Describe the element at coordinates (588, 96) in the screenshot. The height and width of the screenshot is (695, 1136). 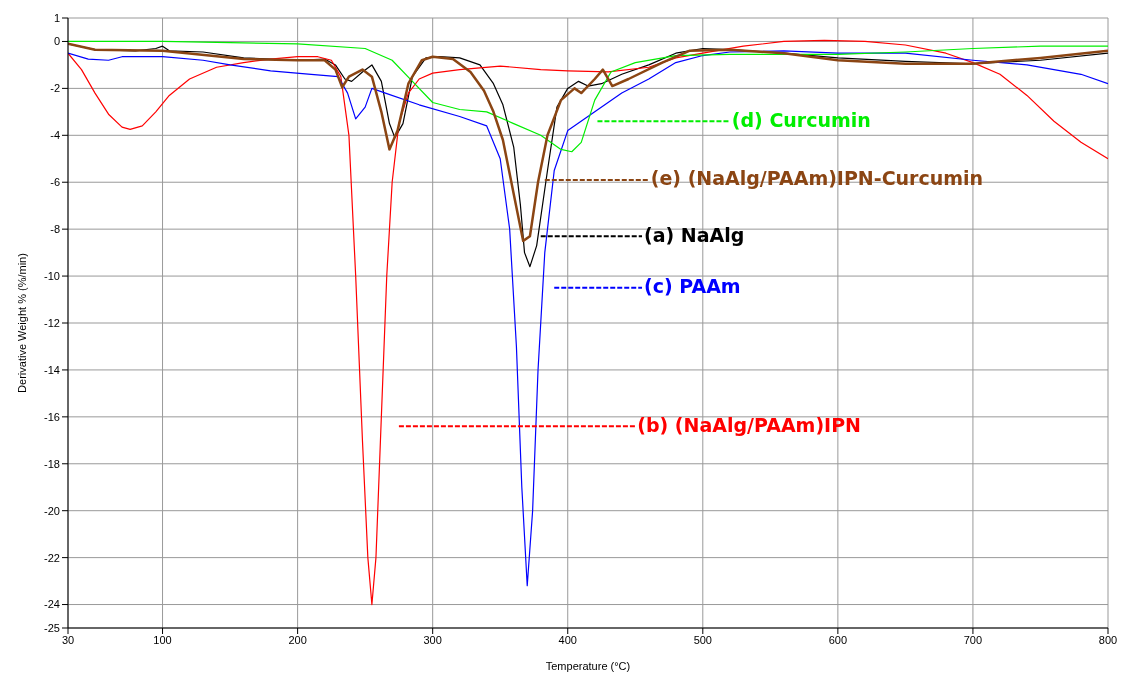
I see `line-series` at that location.